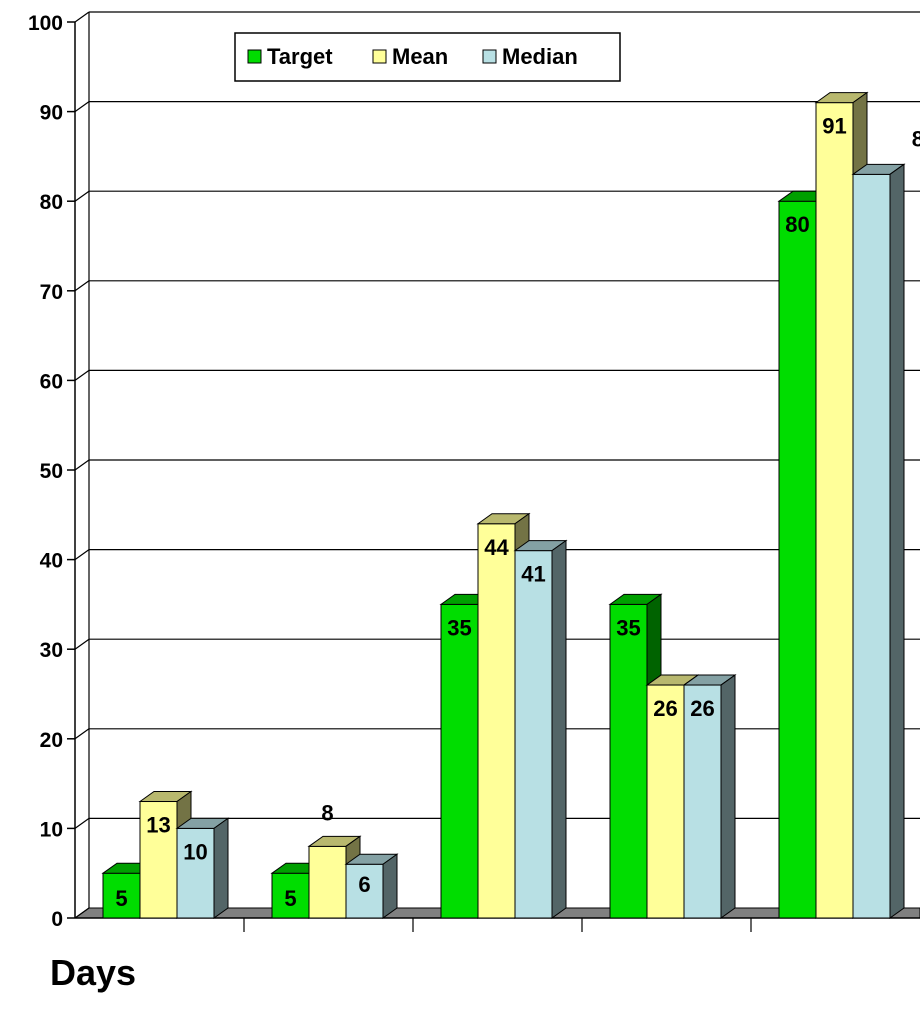 The height and width of the screenshot is (1028, 920). Describe the element at coordinates (496, 547) in the screenshot. I see `data-label: 44` at that location.